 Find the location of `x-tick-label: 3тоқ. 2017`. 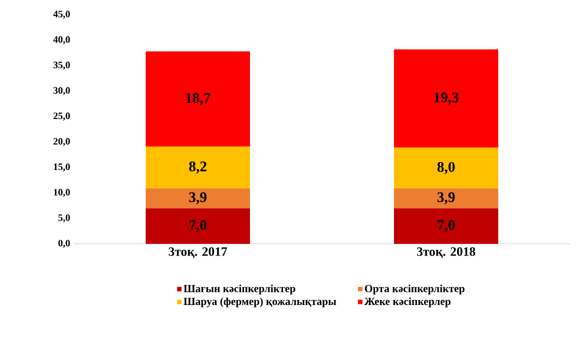

x-tick-label: 3тоқ. 2017 is located at coordinates (198, 252).